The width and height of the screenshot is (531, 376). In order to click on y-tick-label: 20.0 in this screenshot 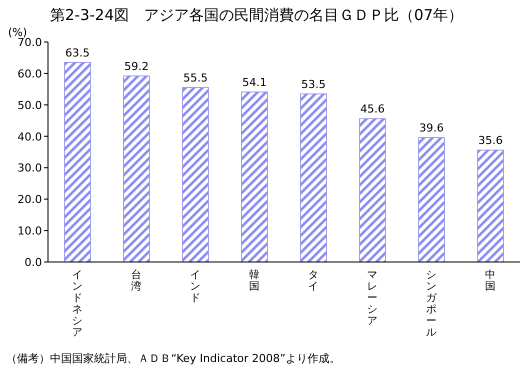, I will do `click(30, 199)`.